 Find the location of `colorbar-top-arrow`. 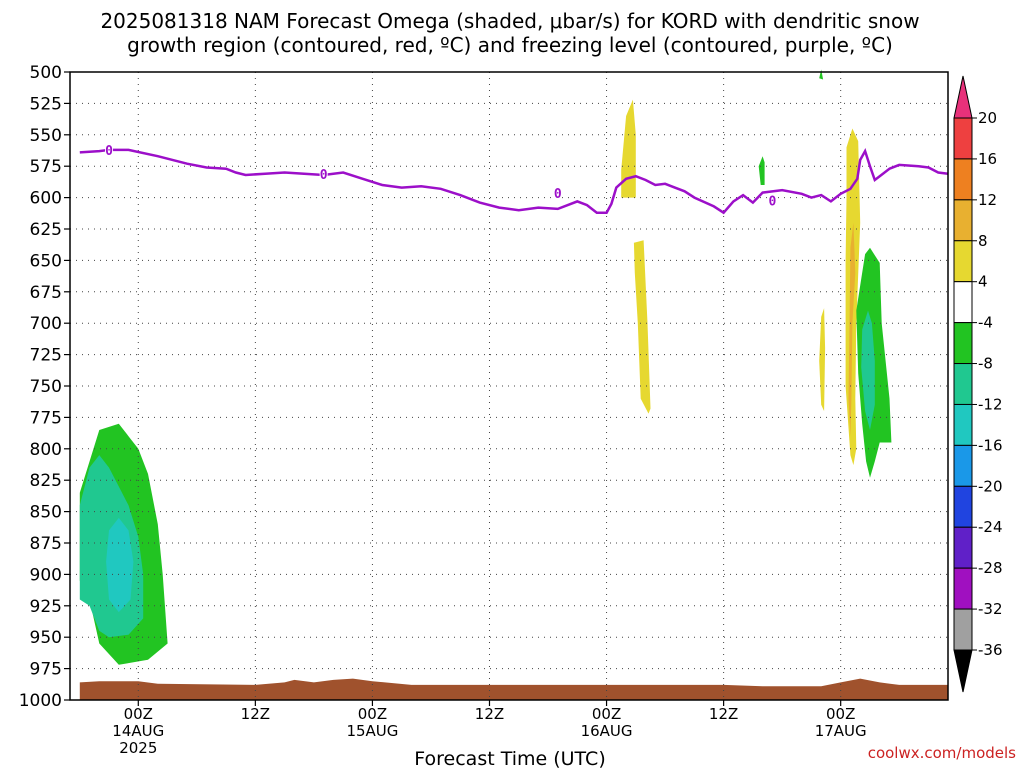

colorbar-top-arrow is located at coordinates (963, 97).